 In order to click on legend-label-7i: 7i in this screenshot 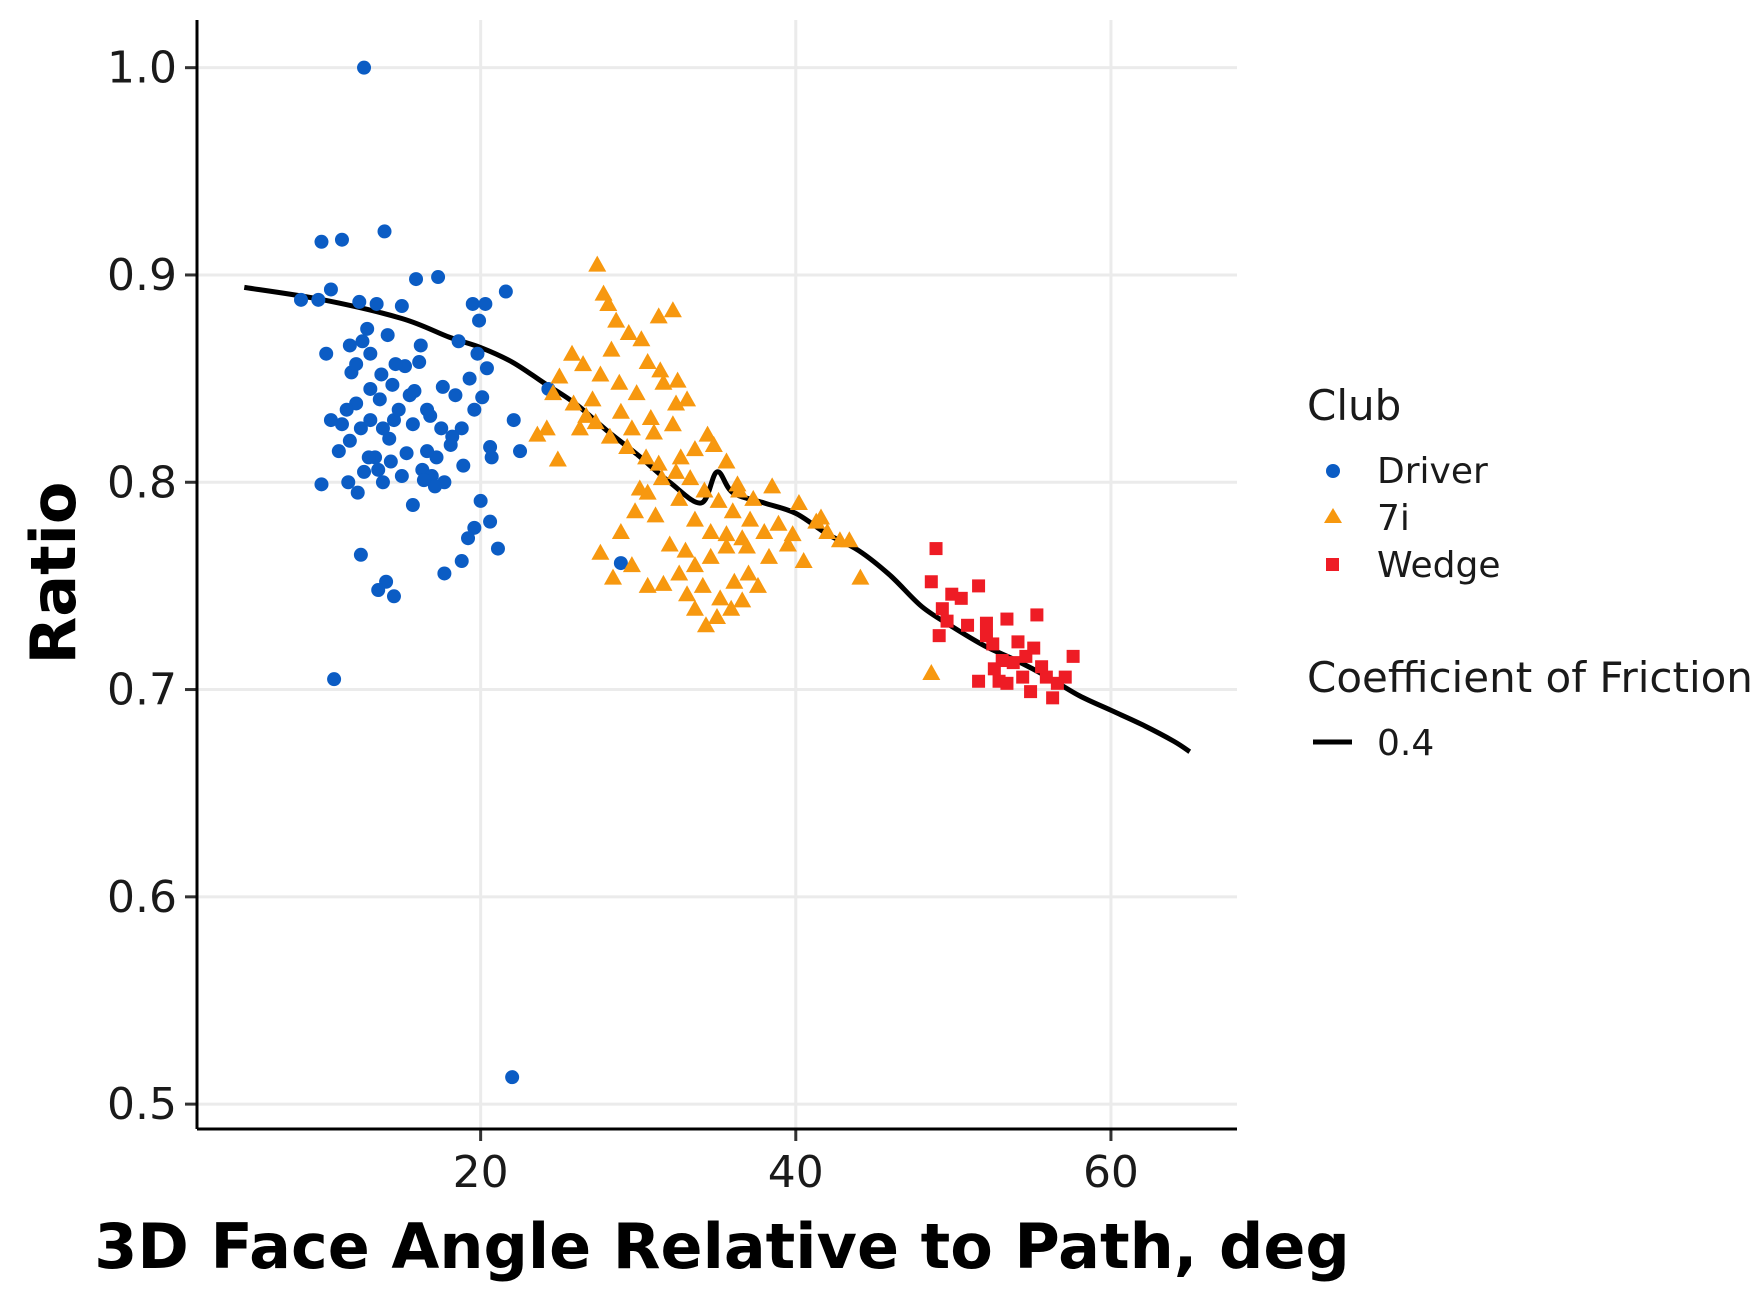, I will do `click(1393, 518)`.